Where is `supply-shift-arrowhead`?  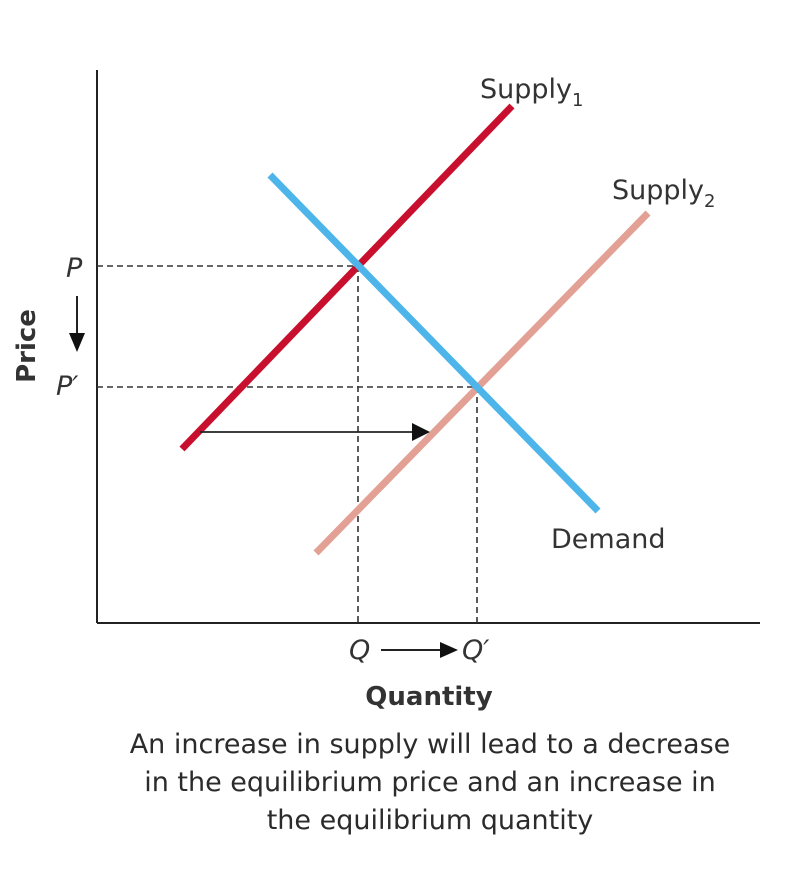
supply-shift-arrowhead is located at coordinates (421, 432).